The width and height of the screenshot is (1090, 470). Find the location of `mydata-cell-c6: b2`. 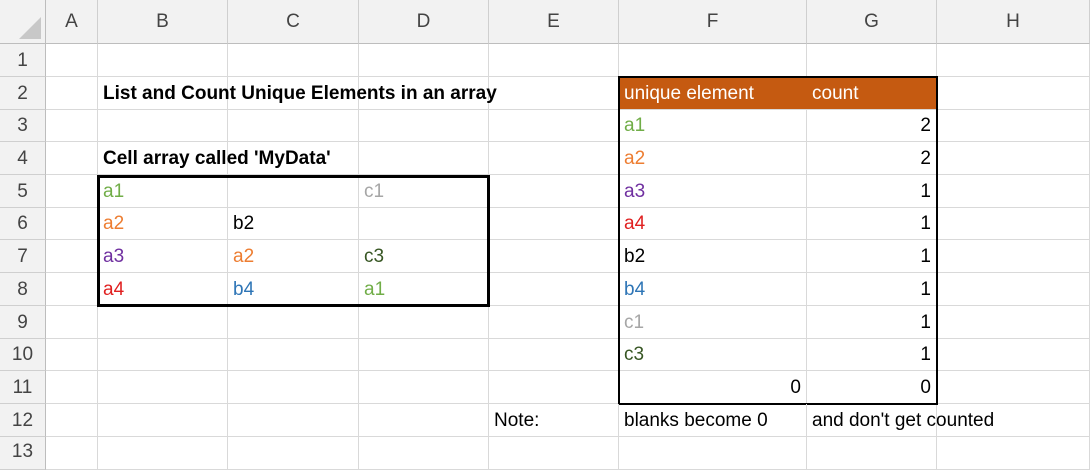

mydata-cell-c6: b2 is located at coordinates (293, 224).